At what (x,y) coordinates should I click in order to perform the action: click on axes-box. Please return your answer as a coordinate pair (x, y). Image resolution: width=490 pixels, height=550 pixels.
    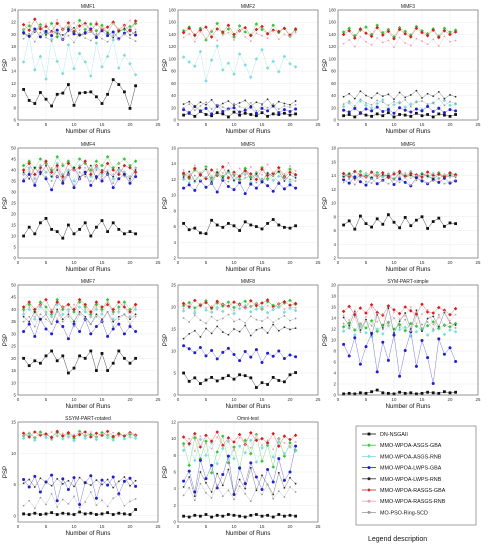
    Looking at the image, I should click on (408, 340).